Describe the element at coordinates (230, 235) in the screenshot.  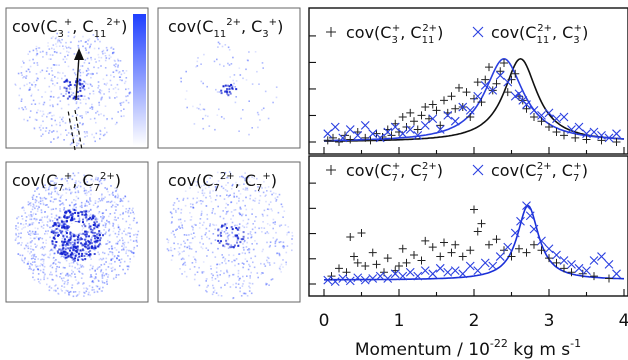
I see `covariance-map-bottom-right` at that location.